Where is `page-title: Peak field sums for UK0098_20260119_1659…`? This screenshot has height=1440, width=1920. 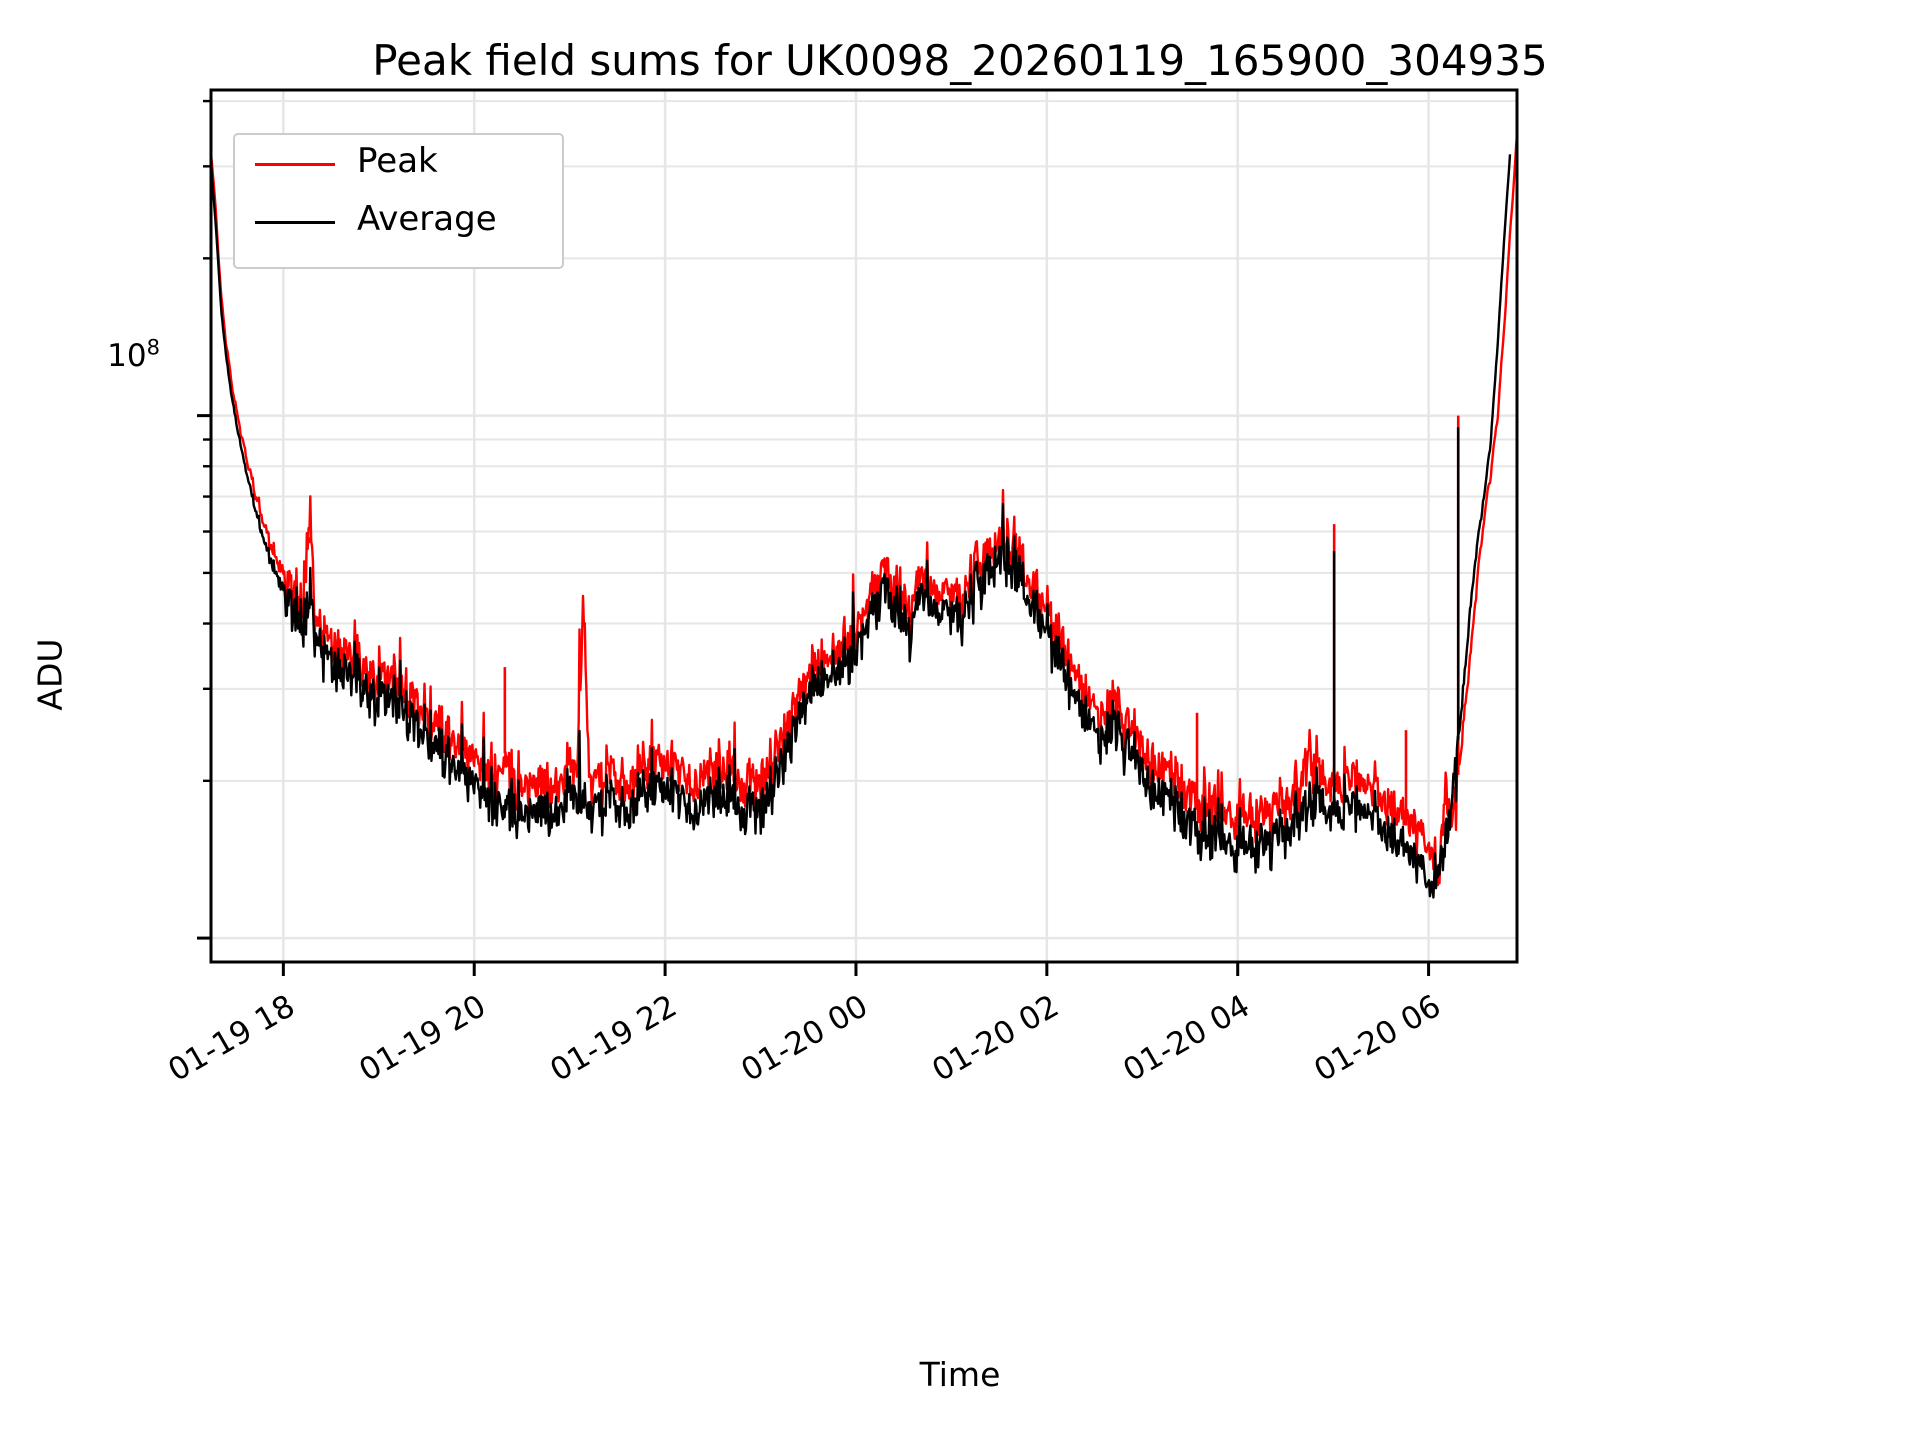
page-title: Peak field sums for UK0098_20260119_1659… is located at coordinates (960, 60).